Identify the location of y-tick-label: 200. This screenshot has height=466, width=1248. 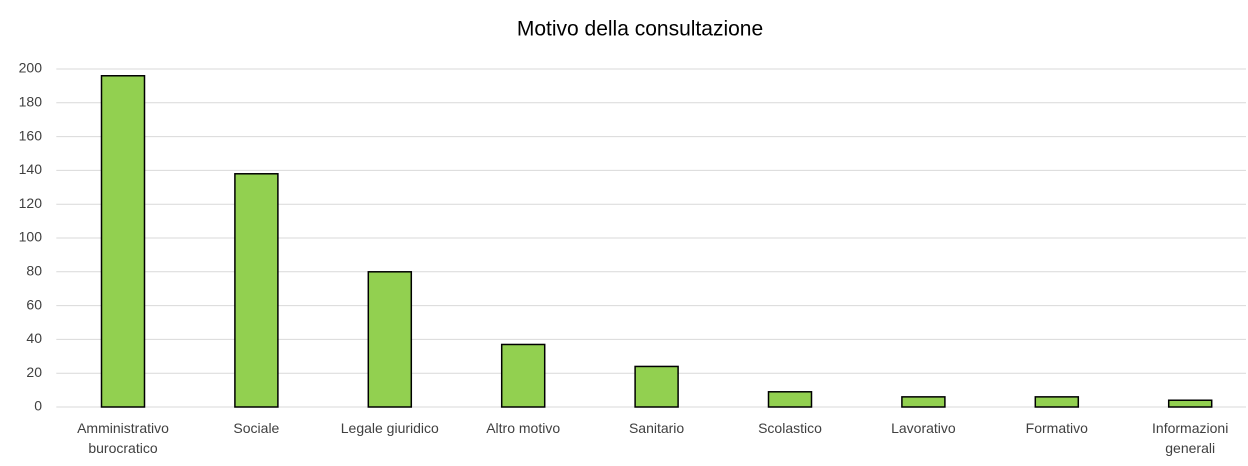
(31, 68).